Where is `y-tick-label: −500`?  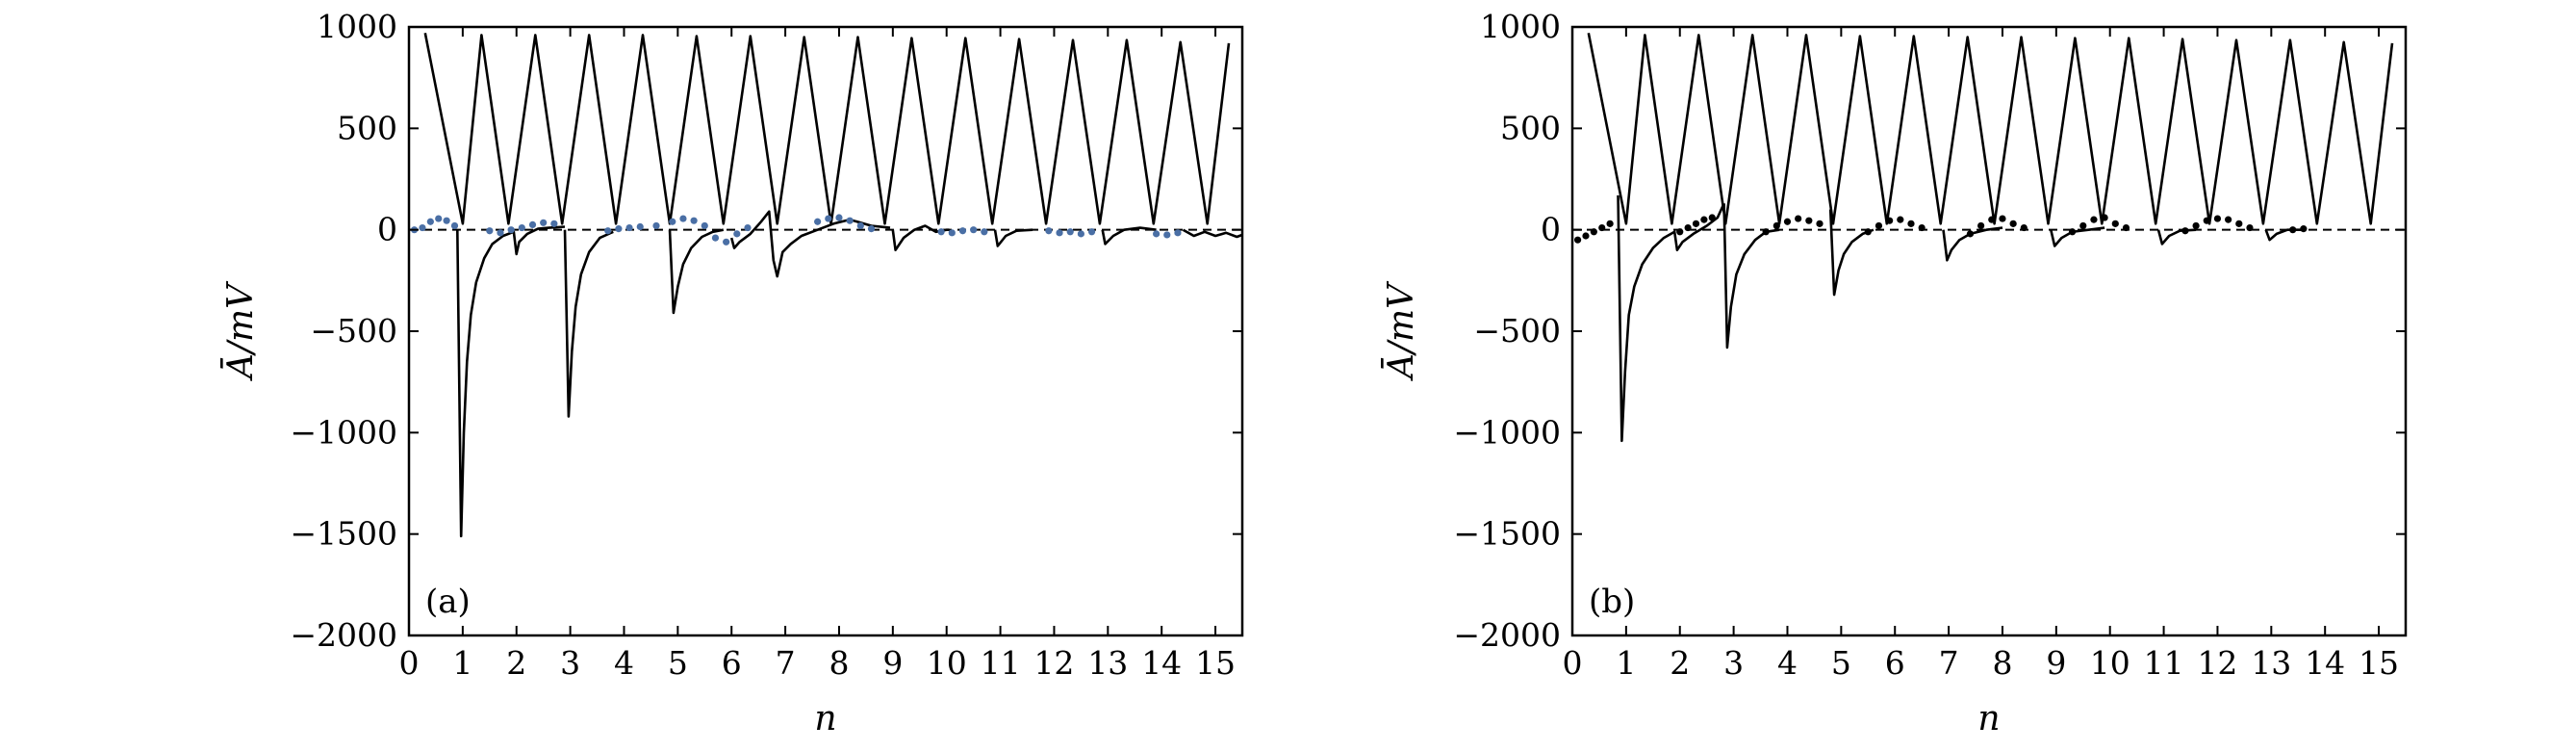 y-tick-label: −500 is located at coordinates (1517, 331).